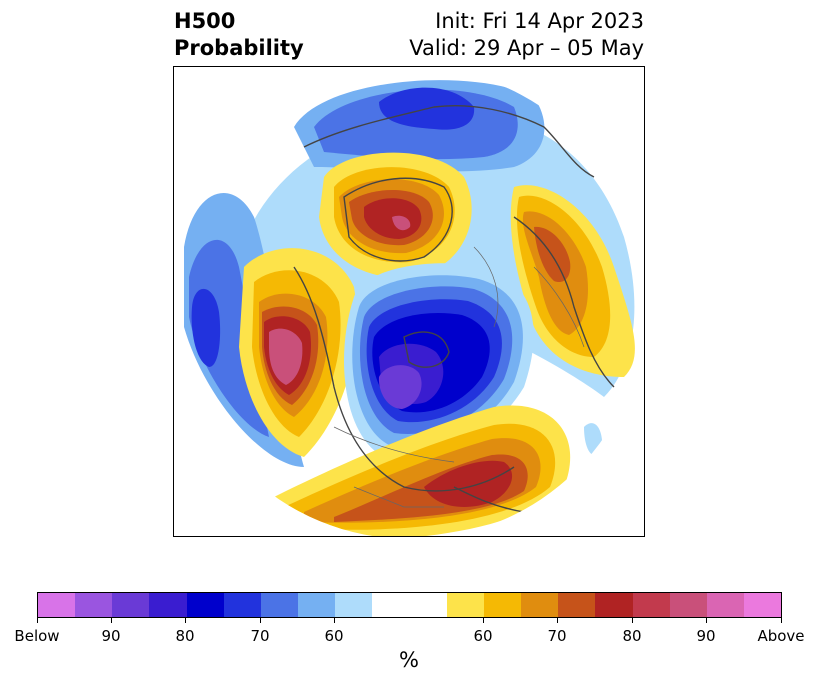 The width and height of the screenshot is (819, 686). I want to click on colorbar-tick-label: Below, so click(37, 636).